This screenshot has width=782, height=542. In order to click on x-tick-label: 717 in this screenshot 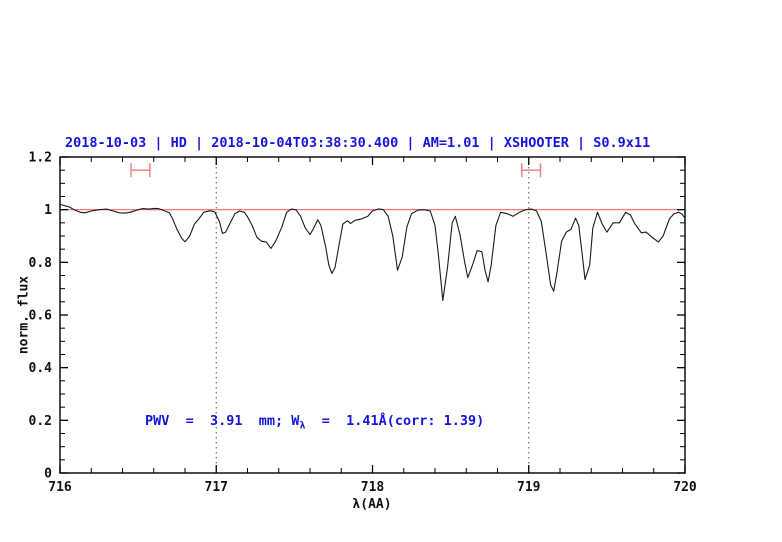, I will do `click(216, 487)`.